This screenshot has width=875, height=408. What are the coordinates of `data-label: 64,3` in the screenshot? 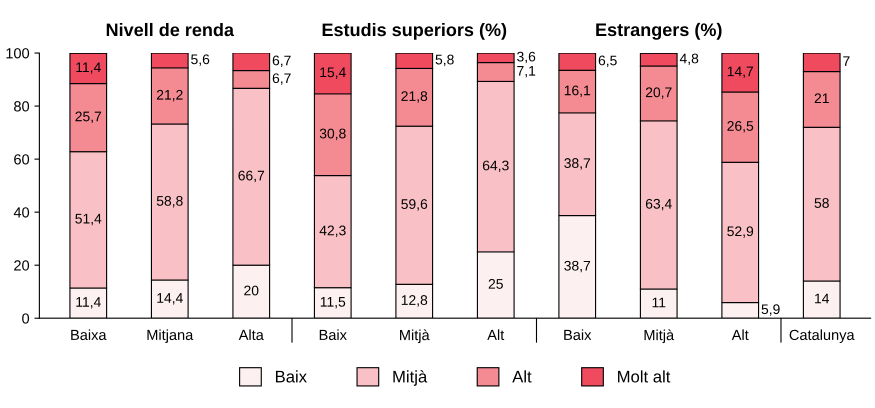 It's located at (495, 166).